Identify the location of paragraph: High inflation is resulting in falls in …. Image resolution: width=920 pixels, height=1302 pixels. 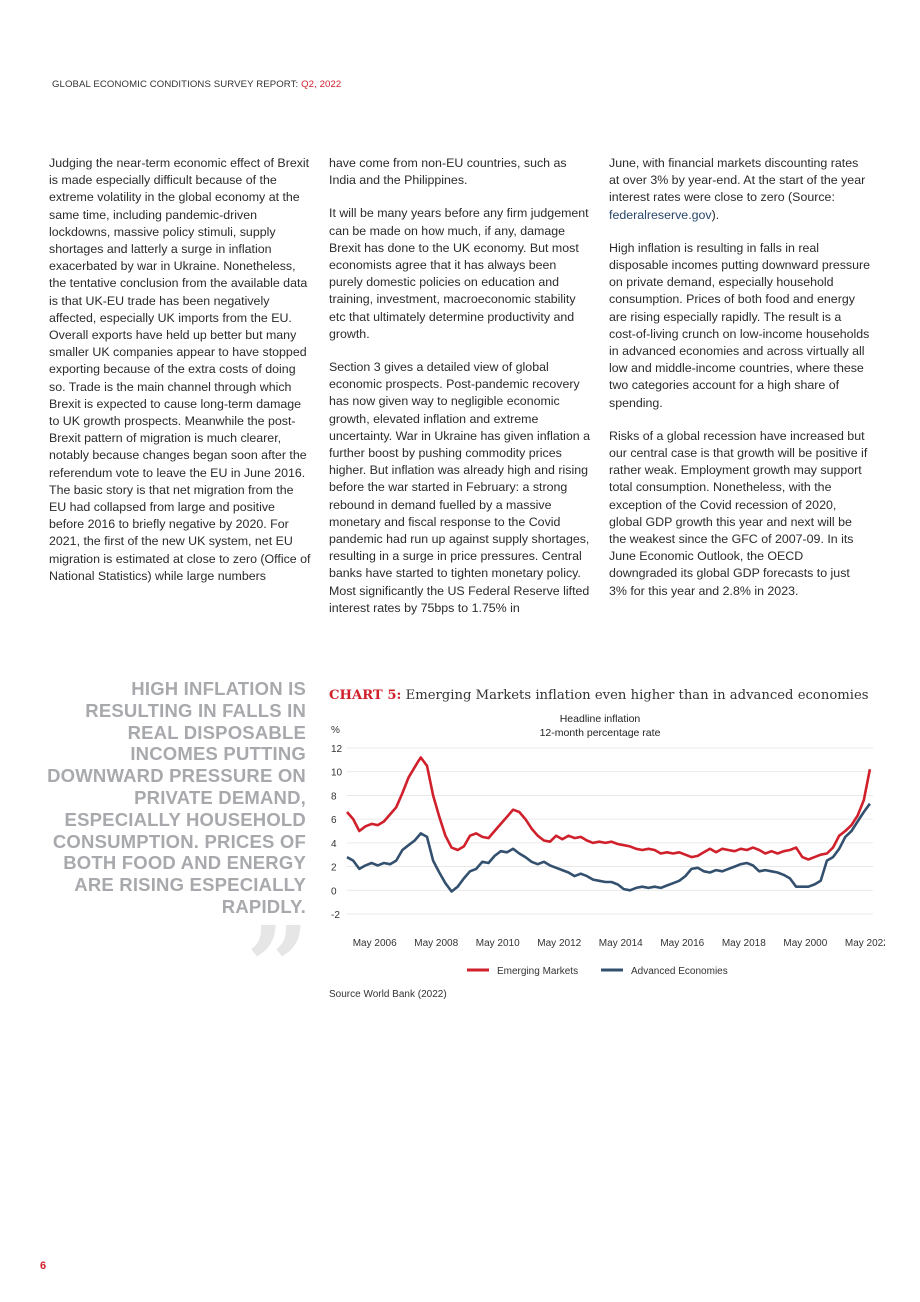
(740, 325).